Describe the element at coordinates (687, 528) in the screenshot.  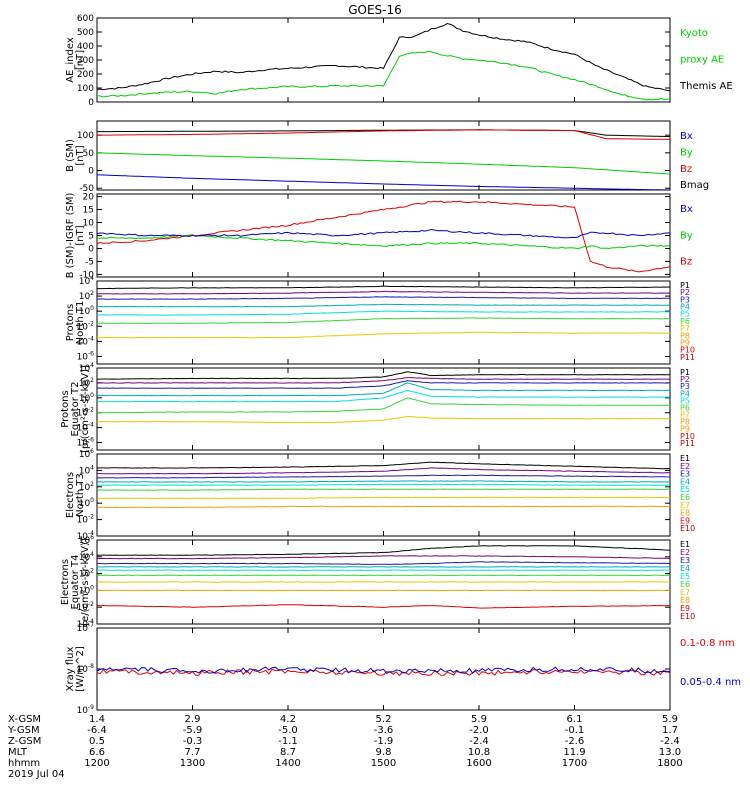
I see `legend-et3: E10` at that location.